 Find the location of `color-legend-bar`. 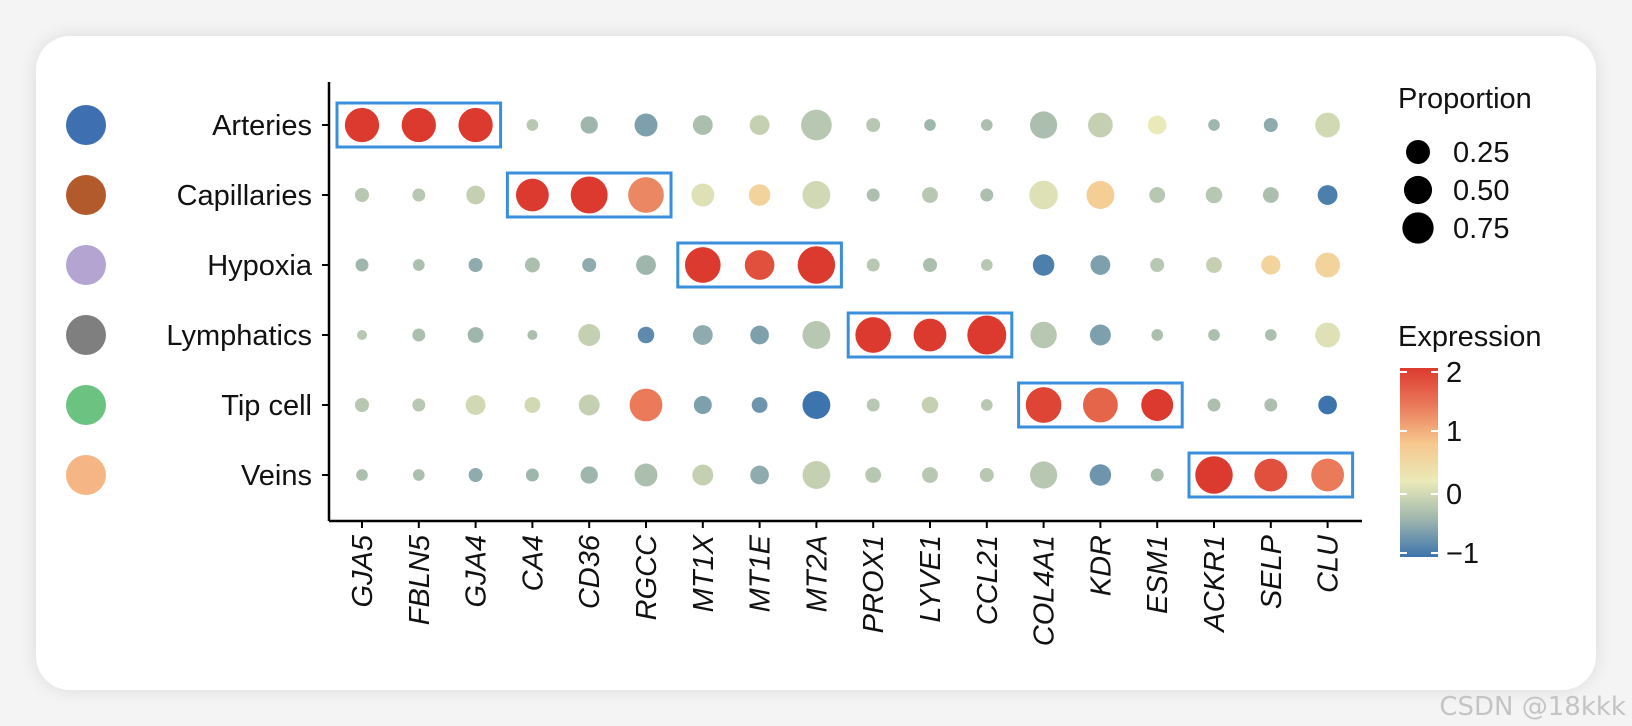

color-legend-bar is located at coordinates (1419, 462).